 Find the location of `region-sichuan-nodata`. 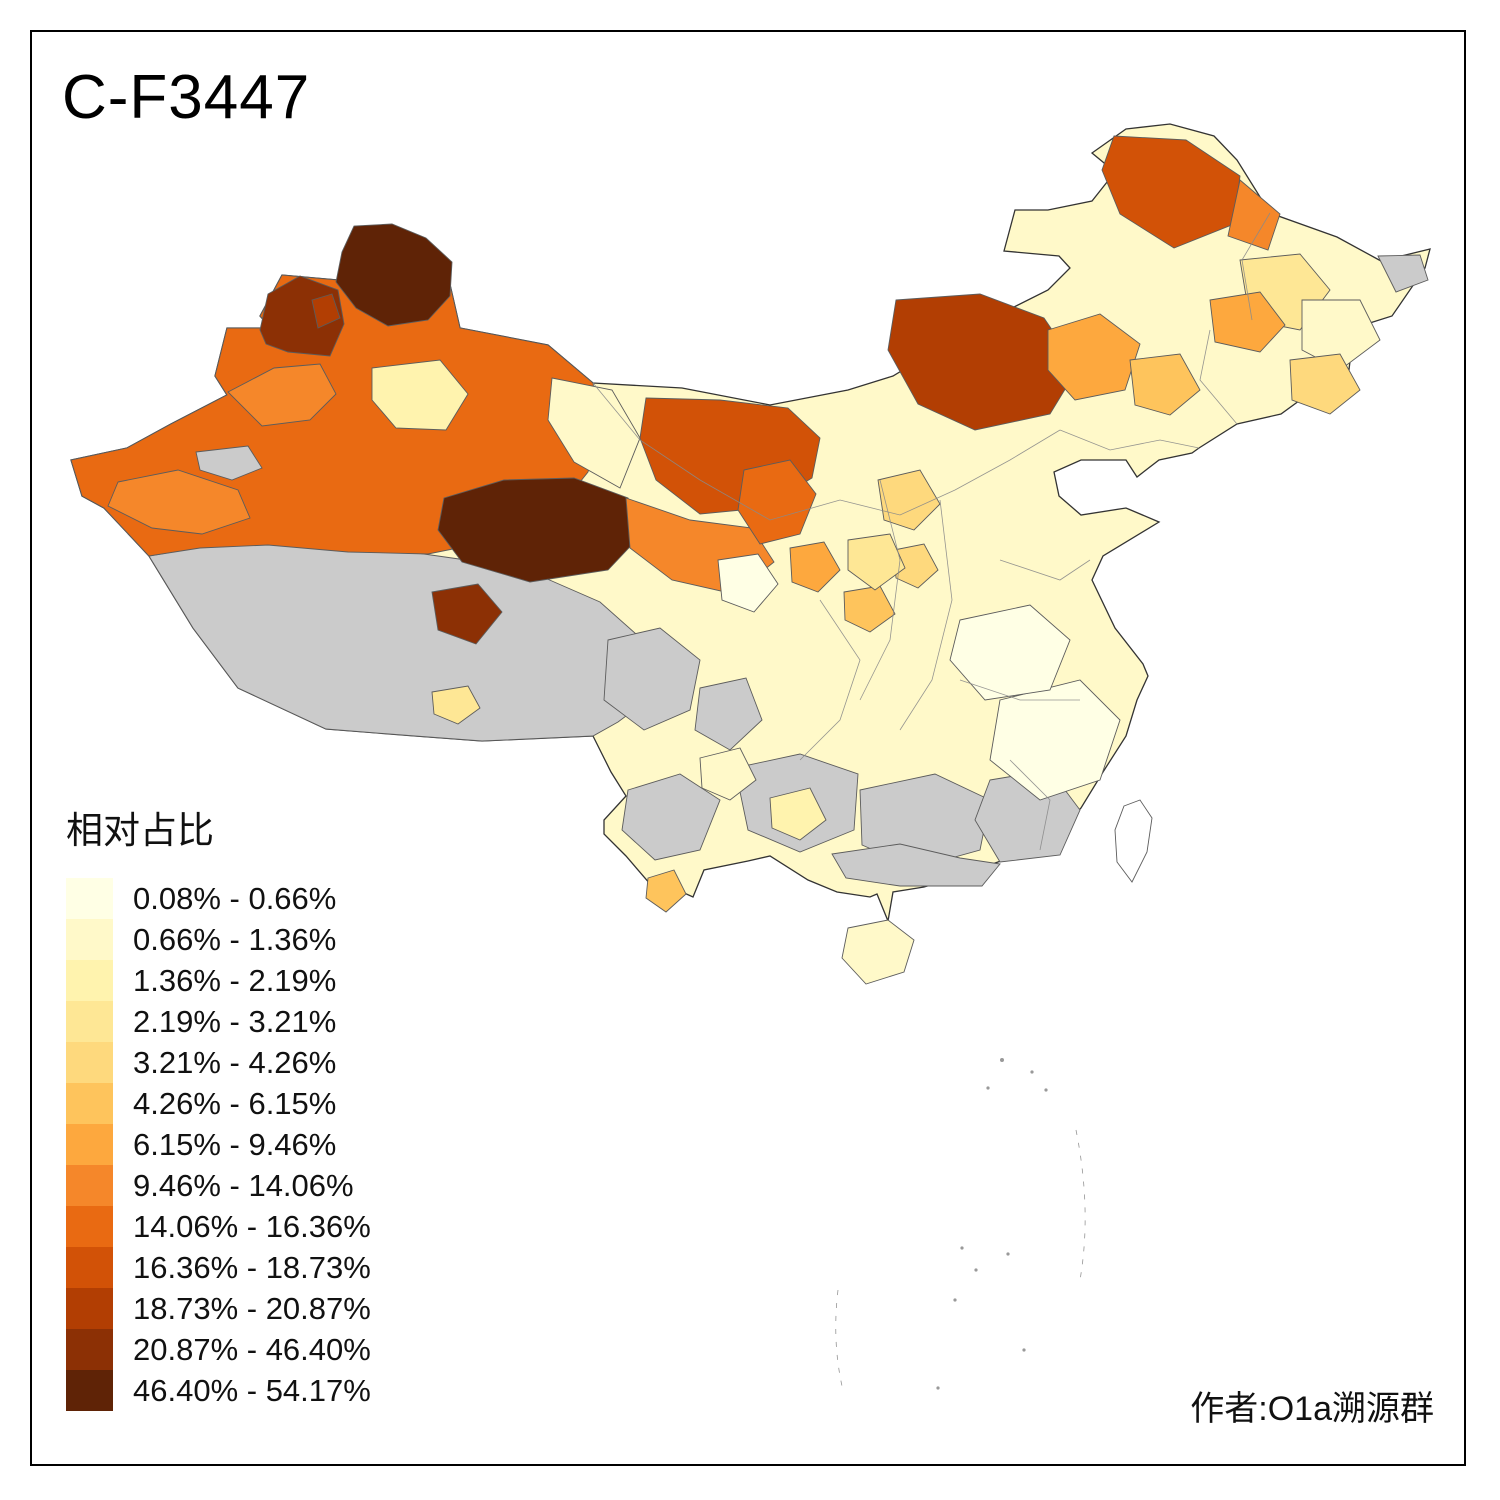

region-sichuan-nodata is located at coordinates (728, 714).